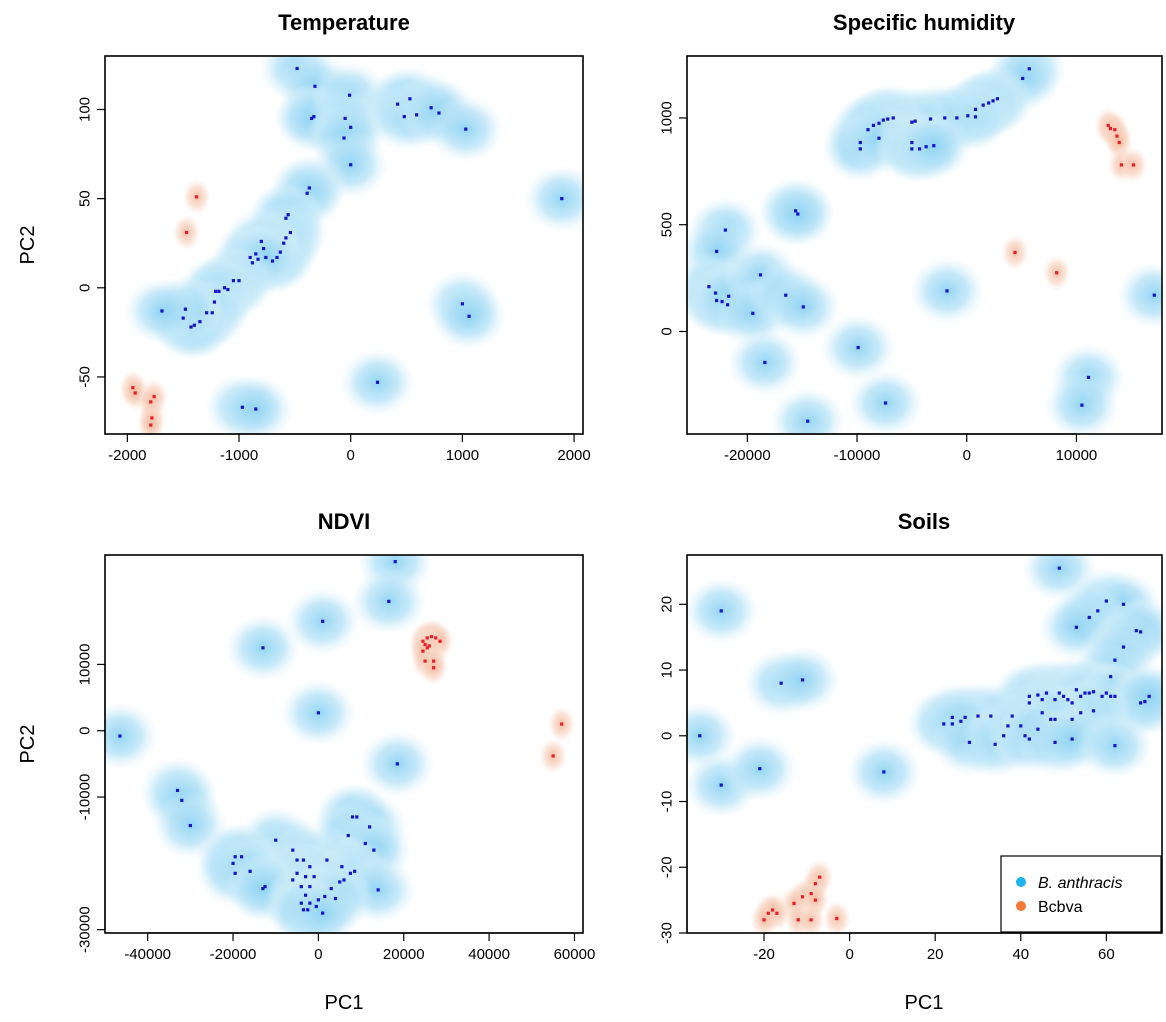  I want to click on y-tick-label: 0, so click(85, 731).